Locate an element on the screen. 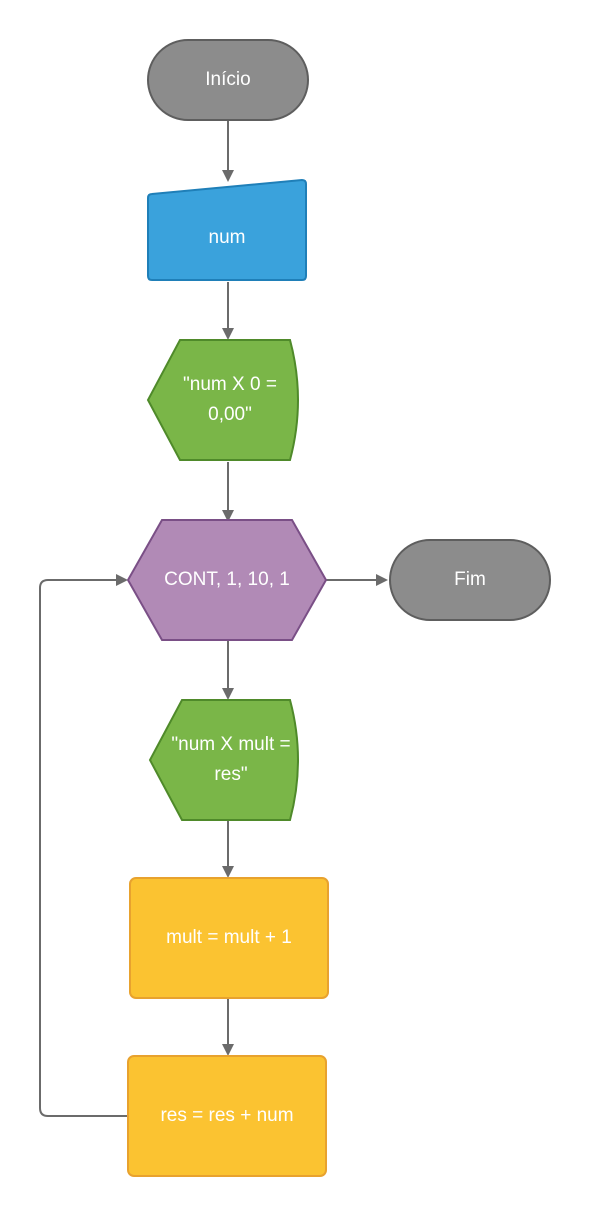  connector-loop-back is located at coordinates (83, 845).